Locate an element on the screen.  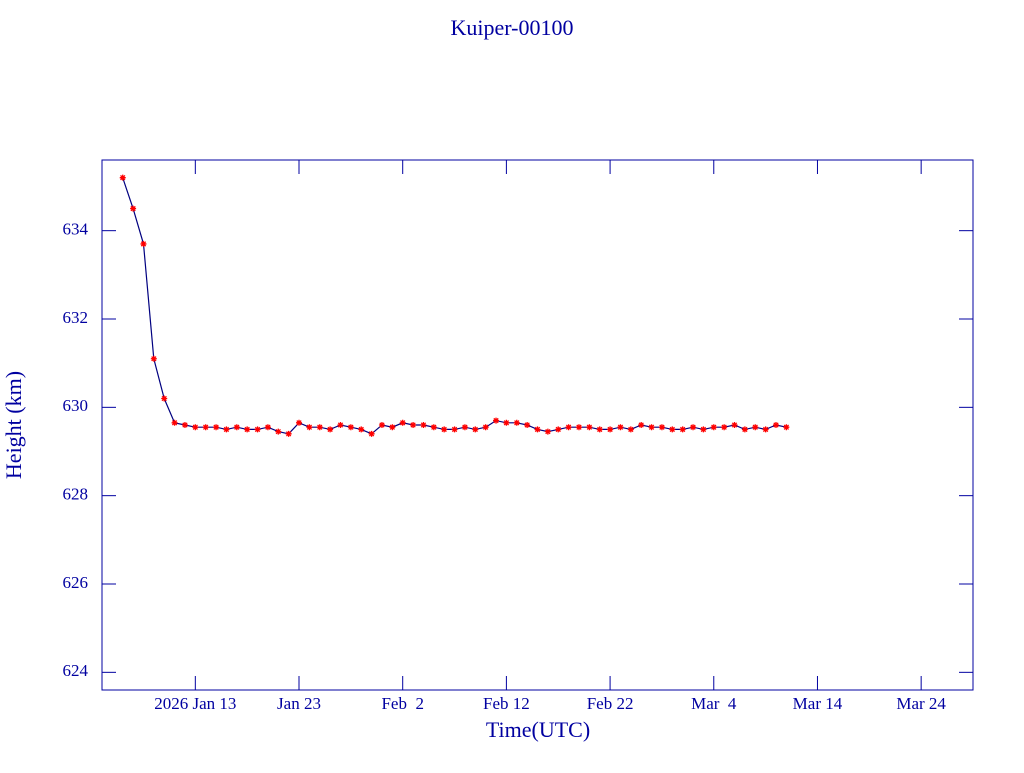
x-tick-label: Mar 14 is located at coordinates (818, 703).